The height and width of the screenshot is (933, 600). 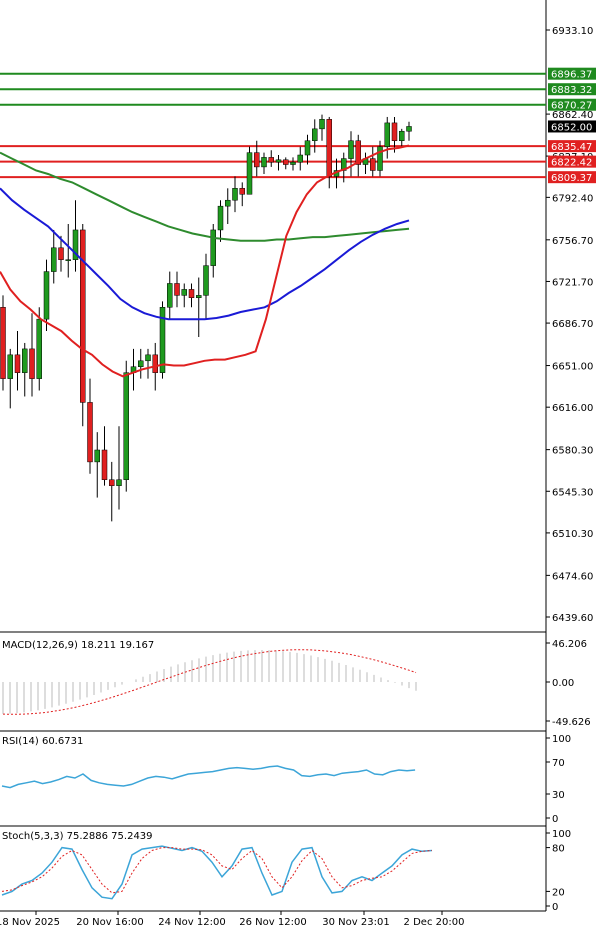 What do you see at coordinates (272, 922) in the screenshot?
I see `time-tick-label: 26 Nov 12:00` at bounding box center [272, 922].